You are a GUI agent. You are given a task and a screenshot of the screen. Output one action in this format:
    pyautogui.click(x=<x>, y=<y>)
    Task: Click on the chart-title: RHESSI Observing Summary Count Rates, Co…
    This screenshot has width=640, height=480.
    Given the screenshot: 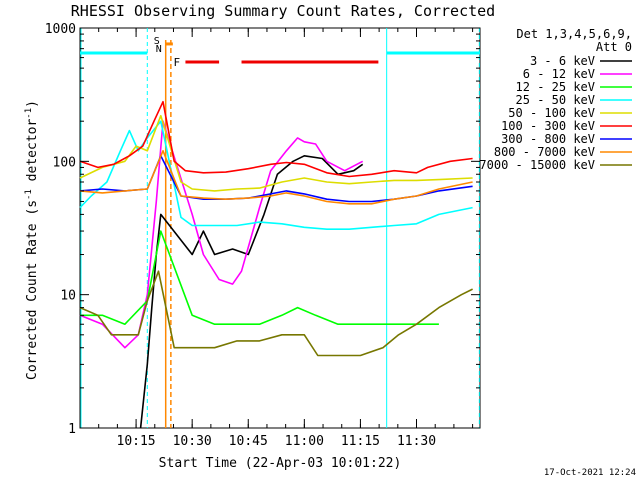 What is the action you would take?
    pyautogui.click(x=283, y=11)
    